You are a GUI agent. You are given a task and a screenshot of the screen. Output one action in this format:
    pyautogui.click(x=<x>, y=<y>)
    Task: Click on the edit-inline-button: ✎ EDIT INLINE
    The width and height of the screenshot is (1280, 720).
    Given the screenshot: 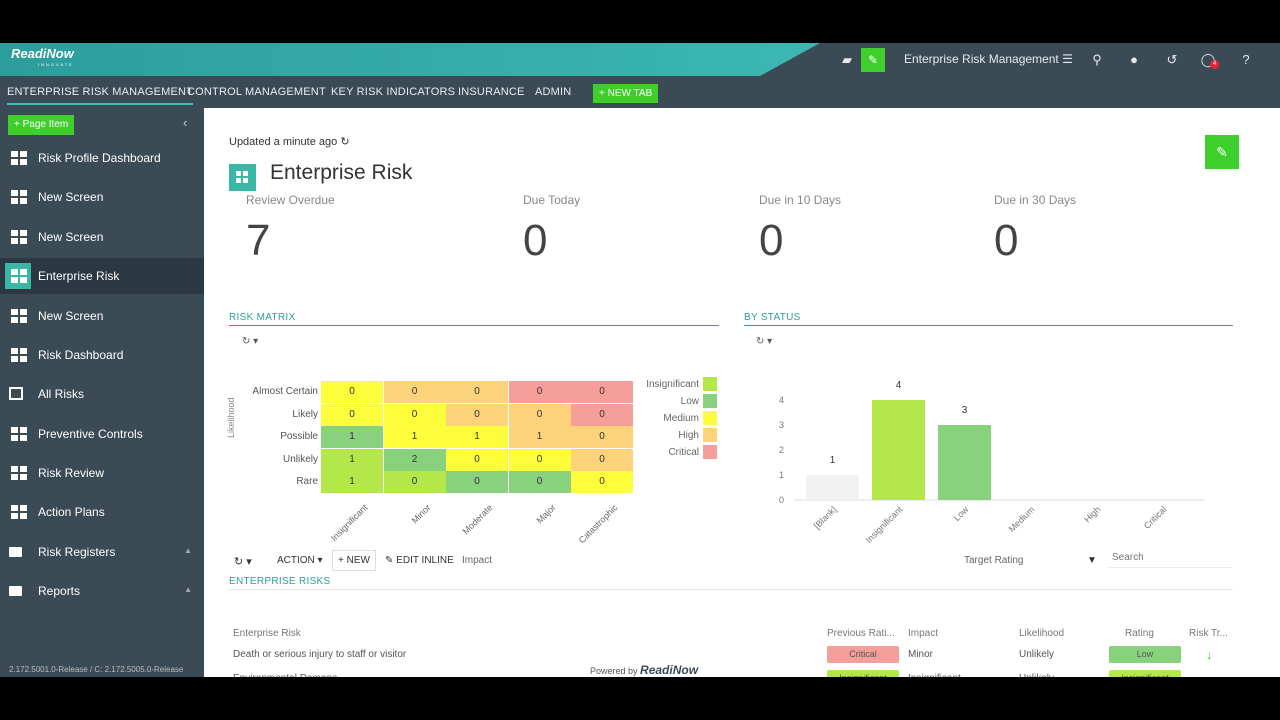 What is the action you would take?
    pyautogui.click(x=419, y=560)
    